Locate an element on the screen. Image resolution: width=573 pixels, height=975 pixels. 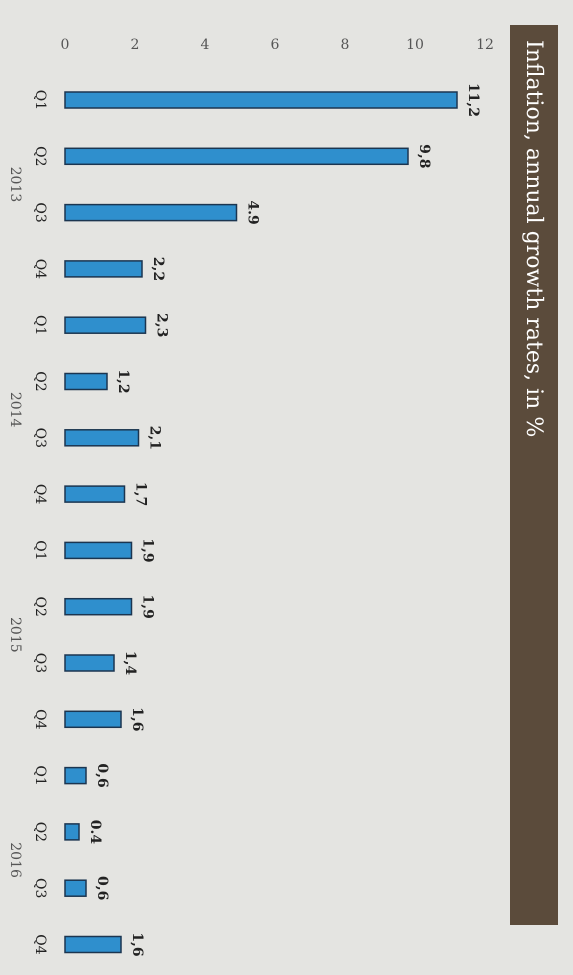
x-group-label: 2016 is located at coordinates (15, 860).